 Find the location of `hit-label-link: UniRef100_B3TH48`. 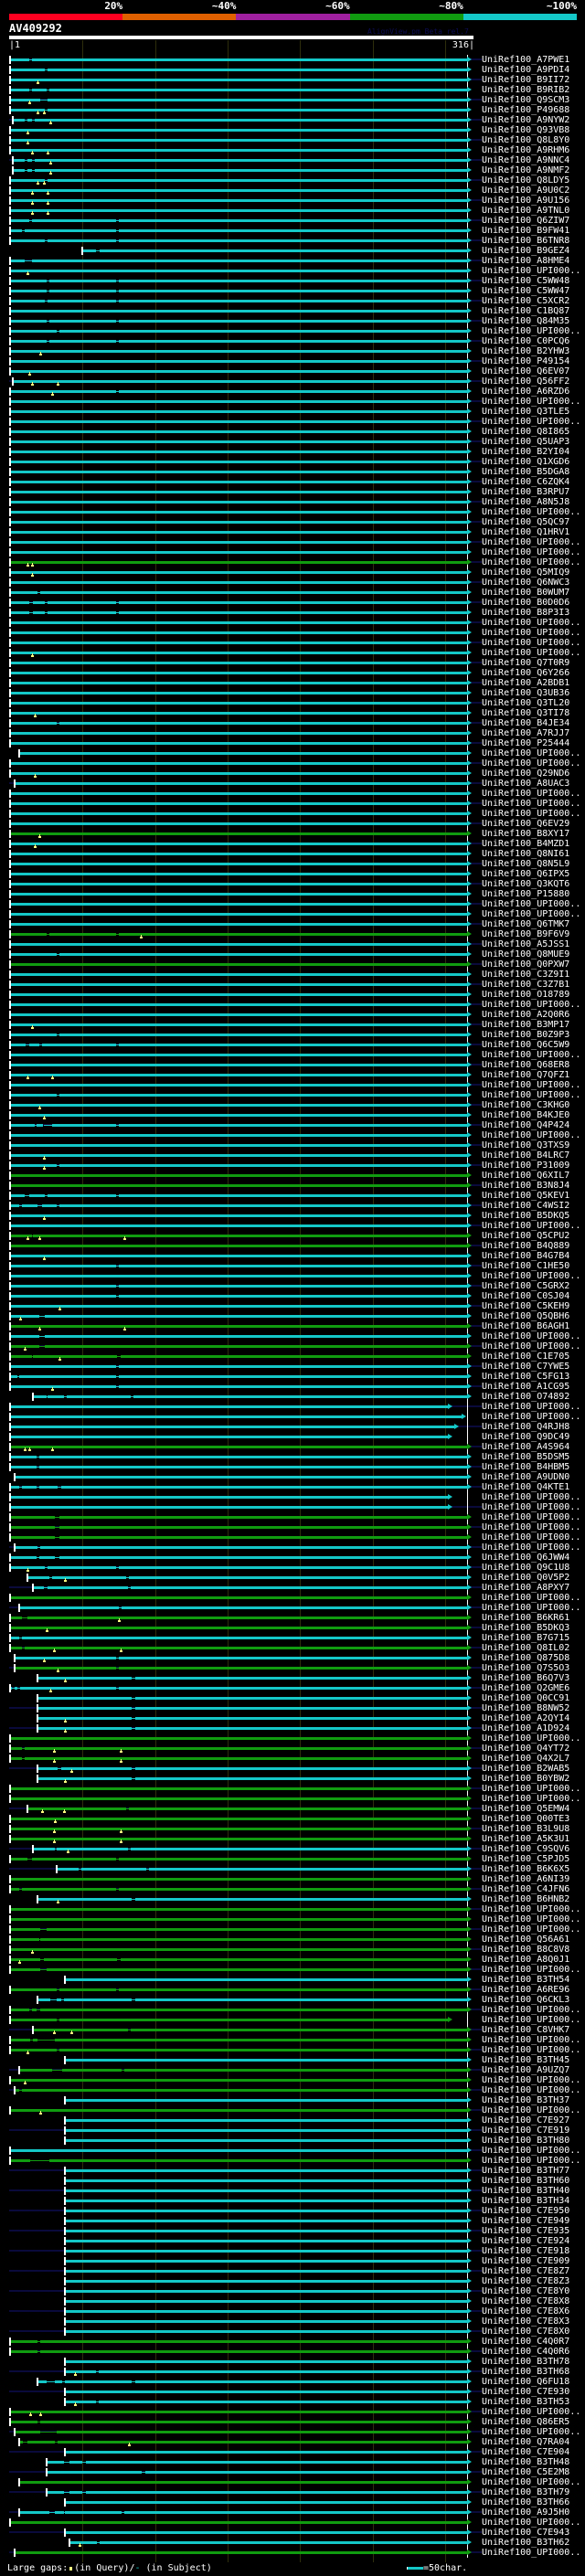

hit-label-link: UniRef100_B3TH48 is located at coordinates (526, 2462).